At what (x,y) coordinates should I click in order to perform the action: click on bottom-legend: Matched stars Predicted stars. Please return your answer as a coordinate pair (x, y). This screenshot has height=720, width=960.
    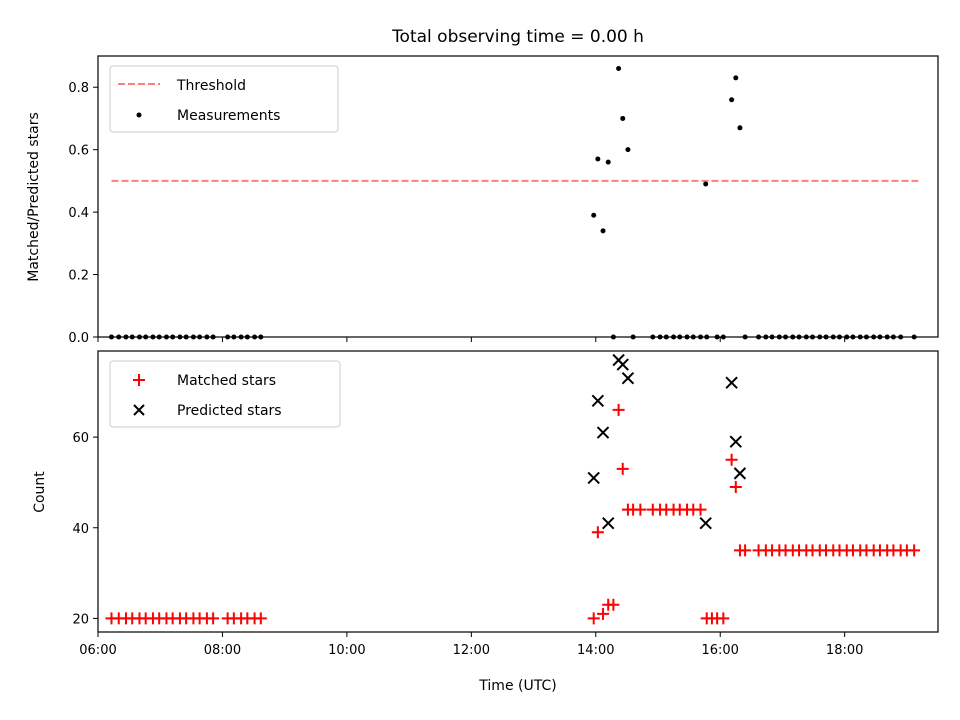
    Looking at the image, I should click on (225, 394).